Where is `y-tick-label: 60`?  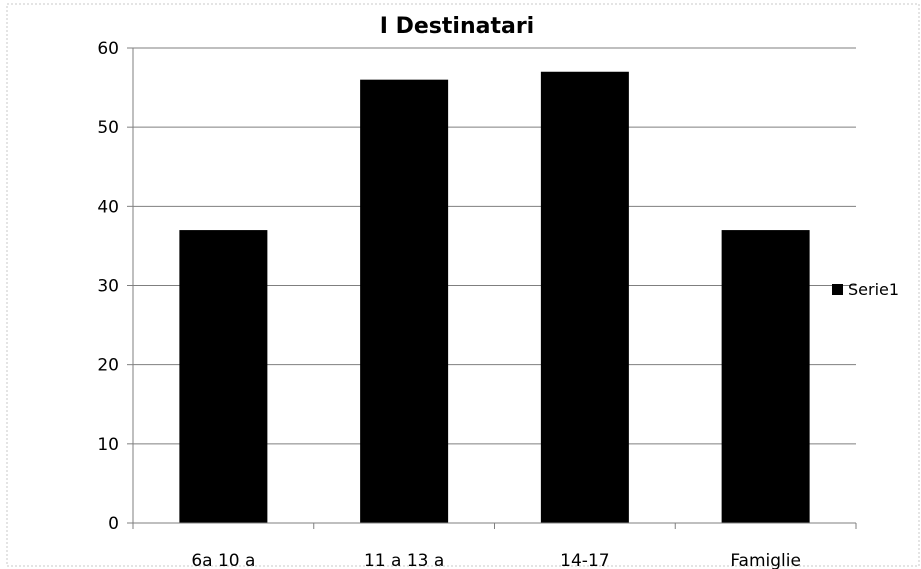
y-tick-label: 60 is located at coordinates (108, 49).